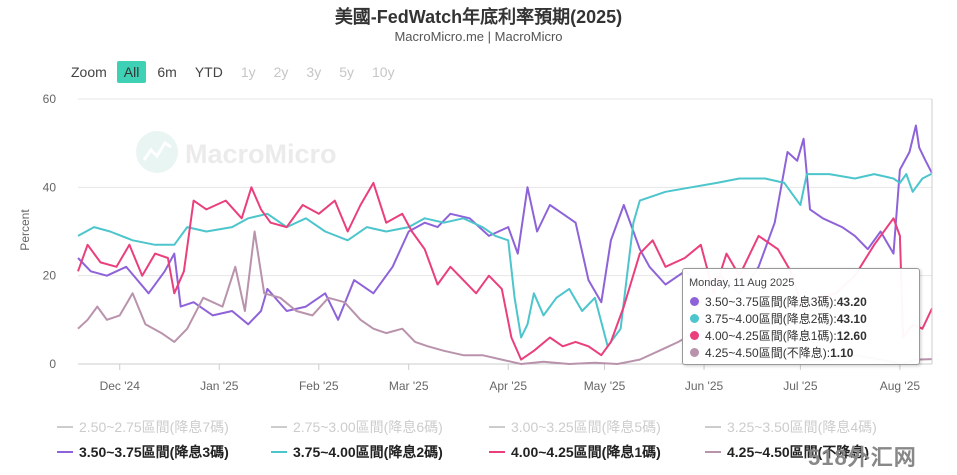 The image size is (957, 475). What do you see at coordinates (409, 386) in the screenshot?
I see `x-tick-label: Mar '25` at bounding box center [409, 386].